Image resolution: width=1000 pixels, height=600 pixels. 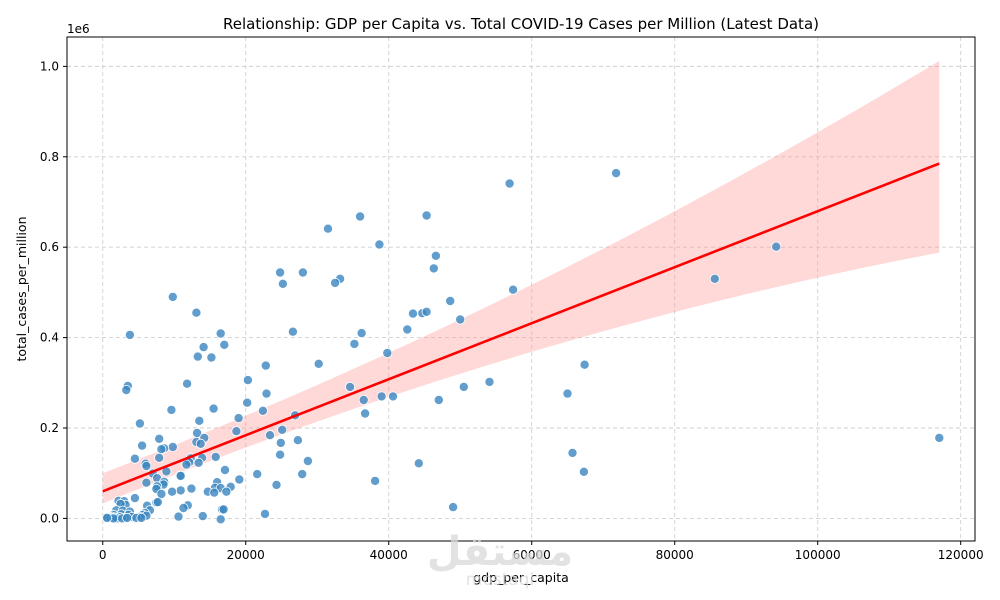 I want to click on y-tick-label: 0.4, so click(x=49, y=338).